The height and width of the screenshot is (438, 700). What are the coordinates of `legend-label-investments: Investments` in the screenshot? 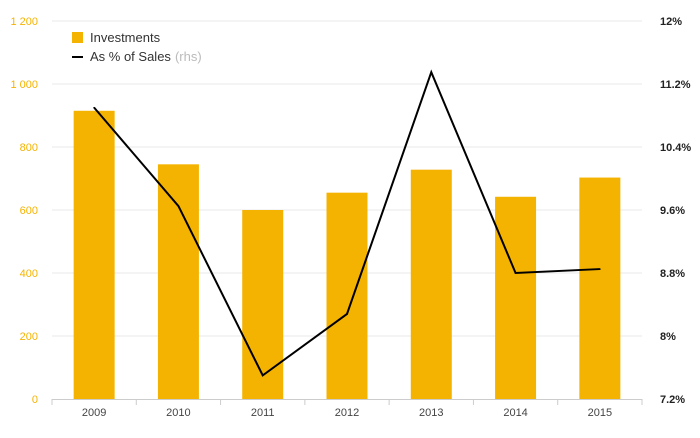 It's located at (125, 37).